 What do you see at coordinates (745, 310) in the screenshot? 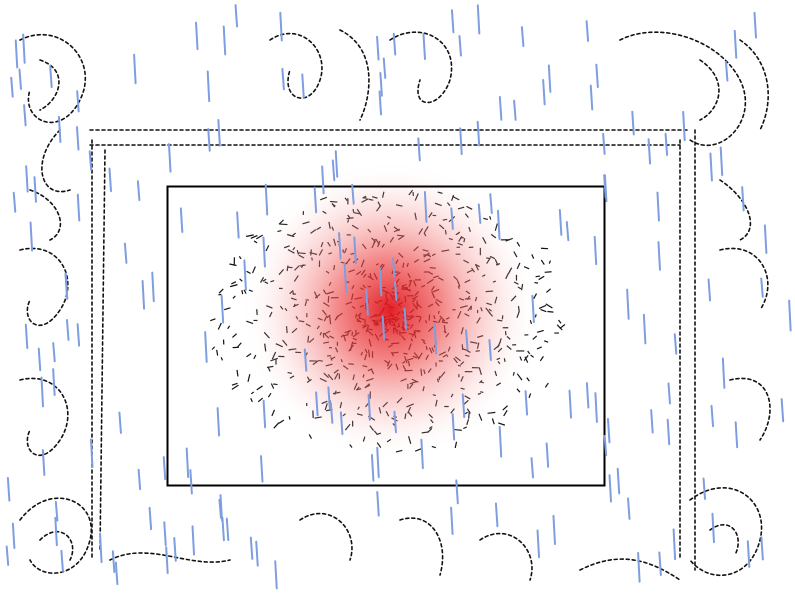
I see `side-ornament` at bounding box center [745, 310].